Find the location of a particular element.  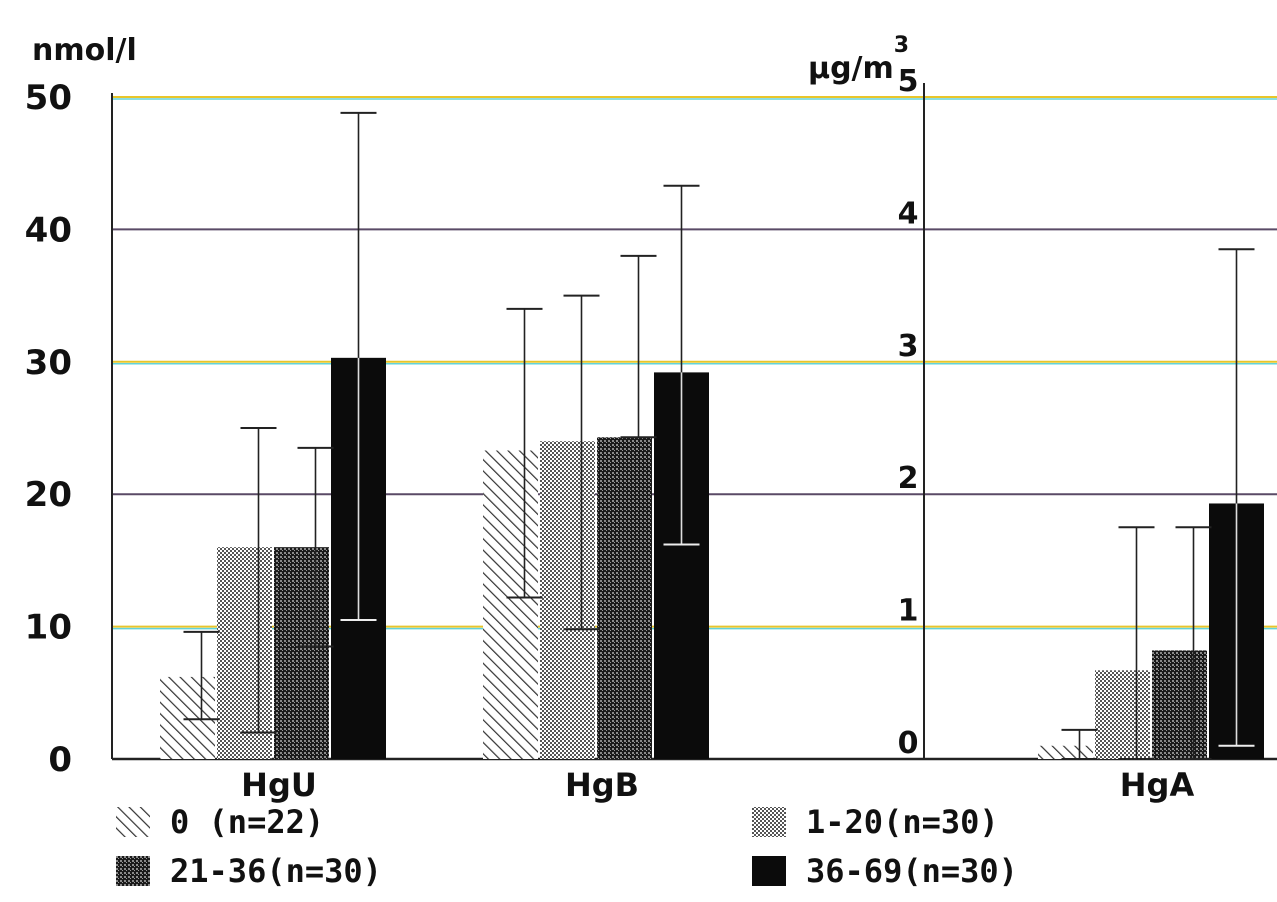

right-axis-unit-label: µg/m3 is located at coordinates (858, 59).